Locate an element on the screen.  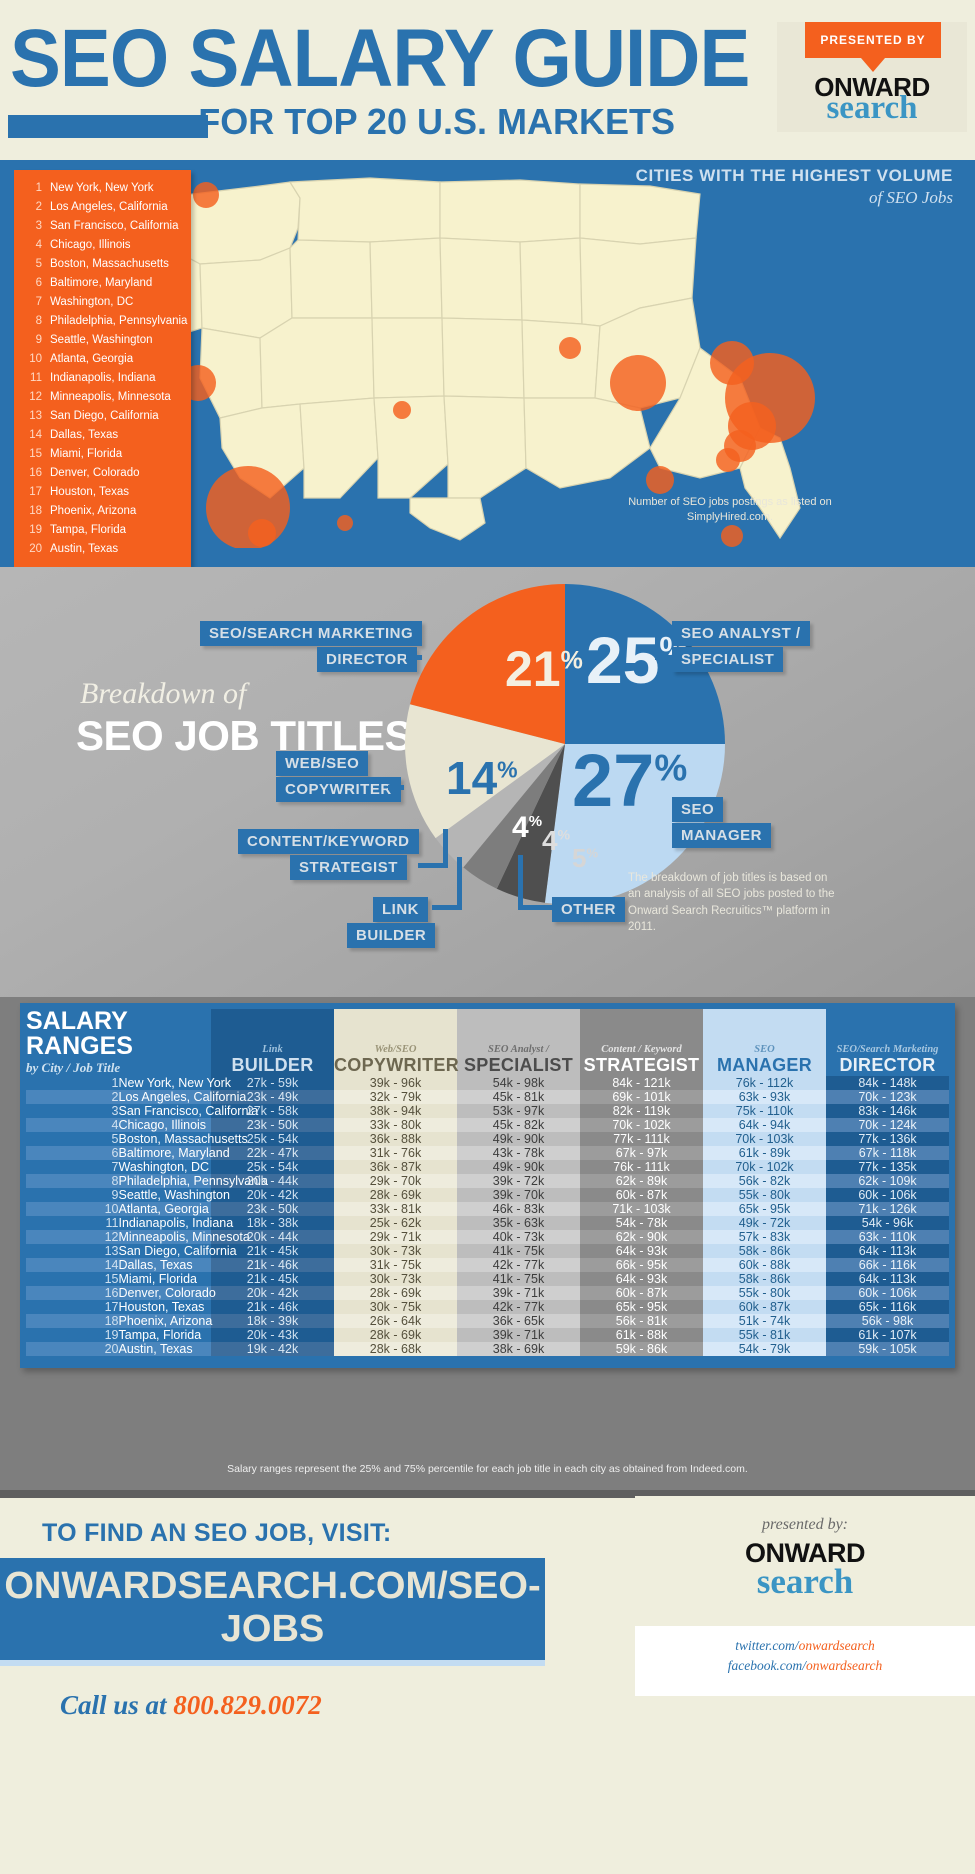
list-item: 16 Denver, Colorado is located at coordinates (102, 473).